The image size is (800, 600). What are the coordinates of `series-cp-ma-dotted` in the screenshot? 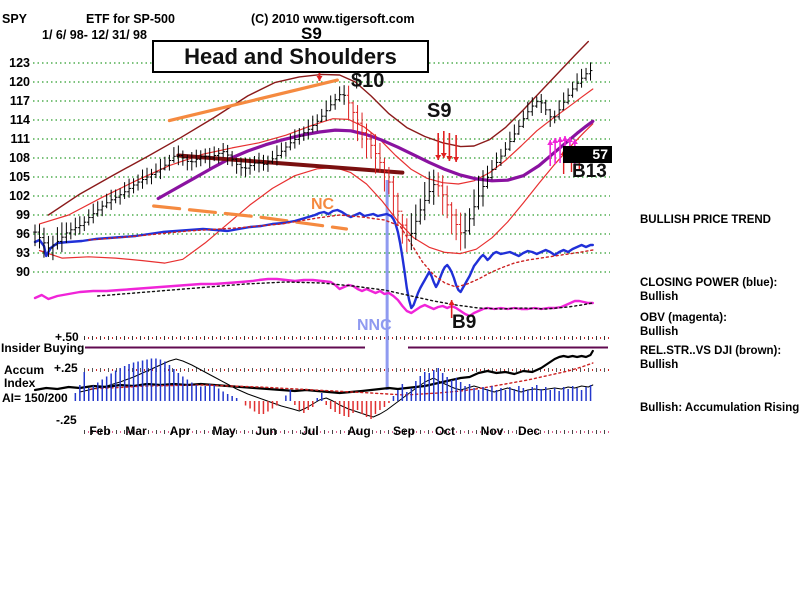 It's located at (341, 251).